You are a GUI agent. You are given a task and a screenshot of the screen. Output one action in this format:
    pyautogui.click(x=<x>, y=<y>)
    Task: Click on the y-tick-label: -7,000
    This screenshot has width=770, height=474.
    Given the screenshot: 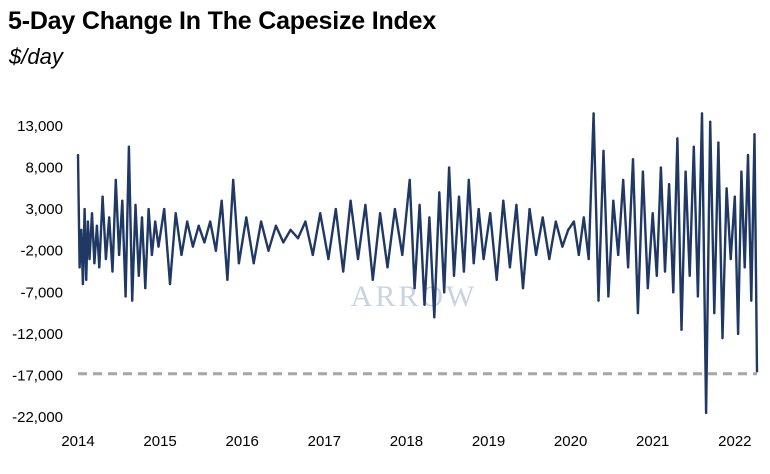 What is the action you would take?
    pyautogui.click(x=41, y=292)
    